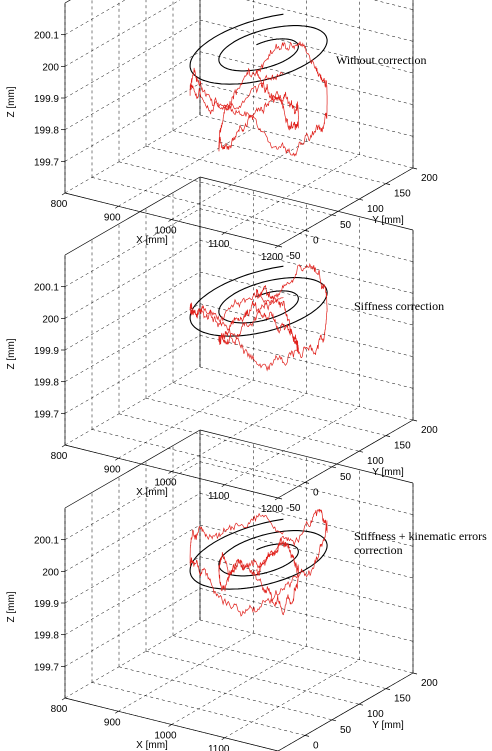 The image size is (492, 751). What do you see at coordinates (258, 301) in the screenshot?
I see `series-reference` at bounding box center [258, 301].